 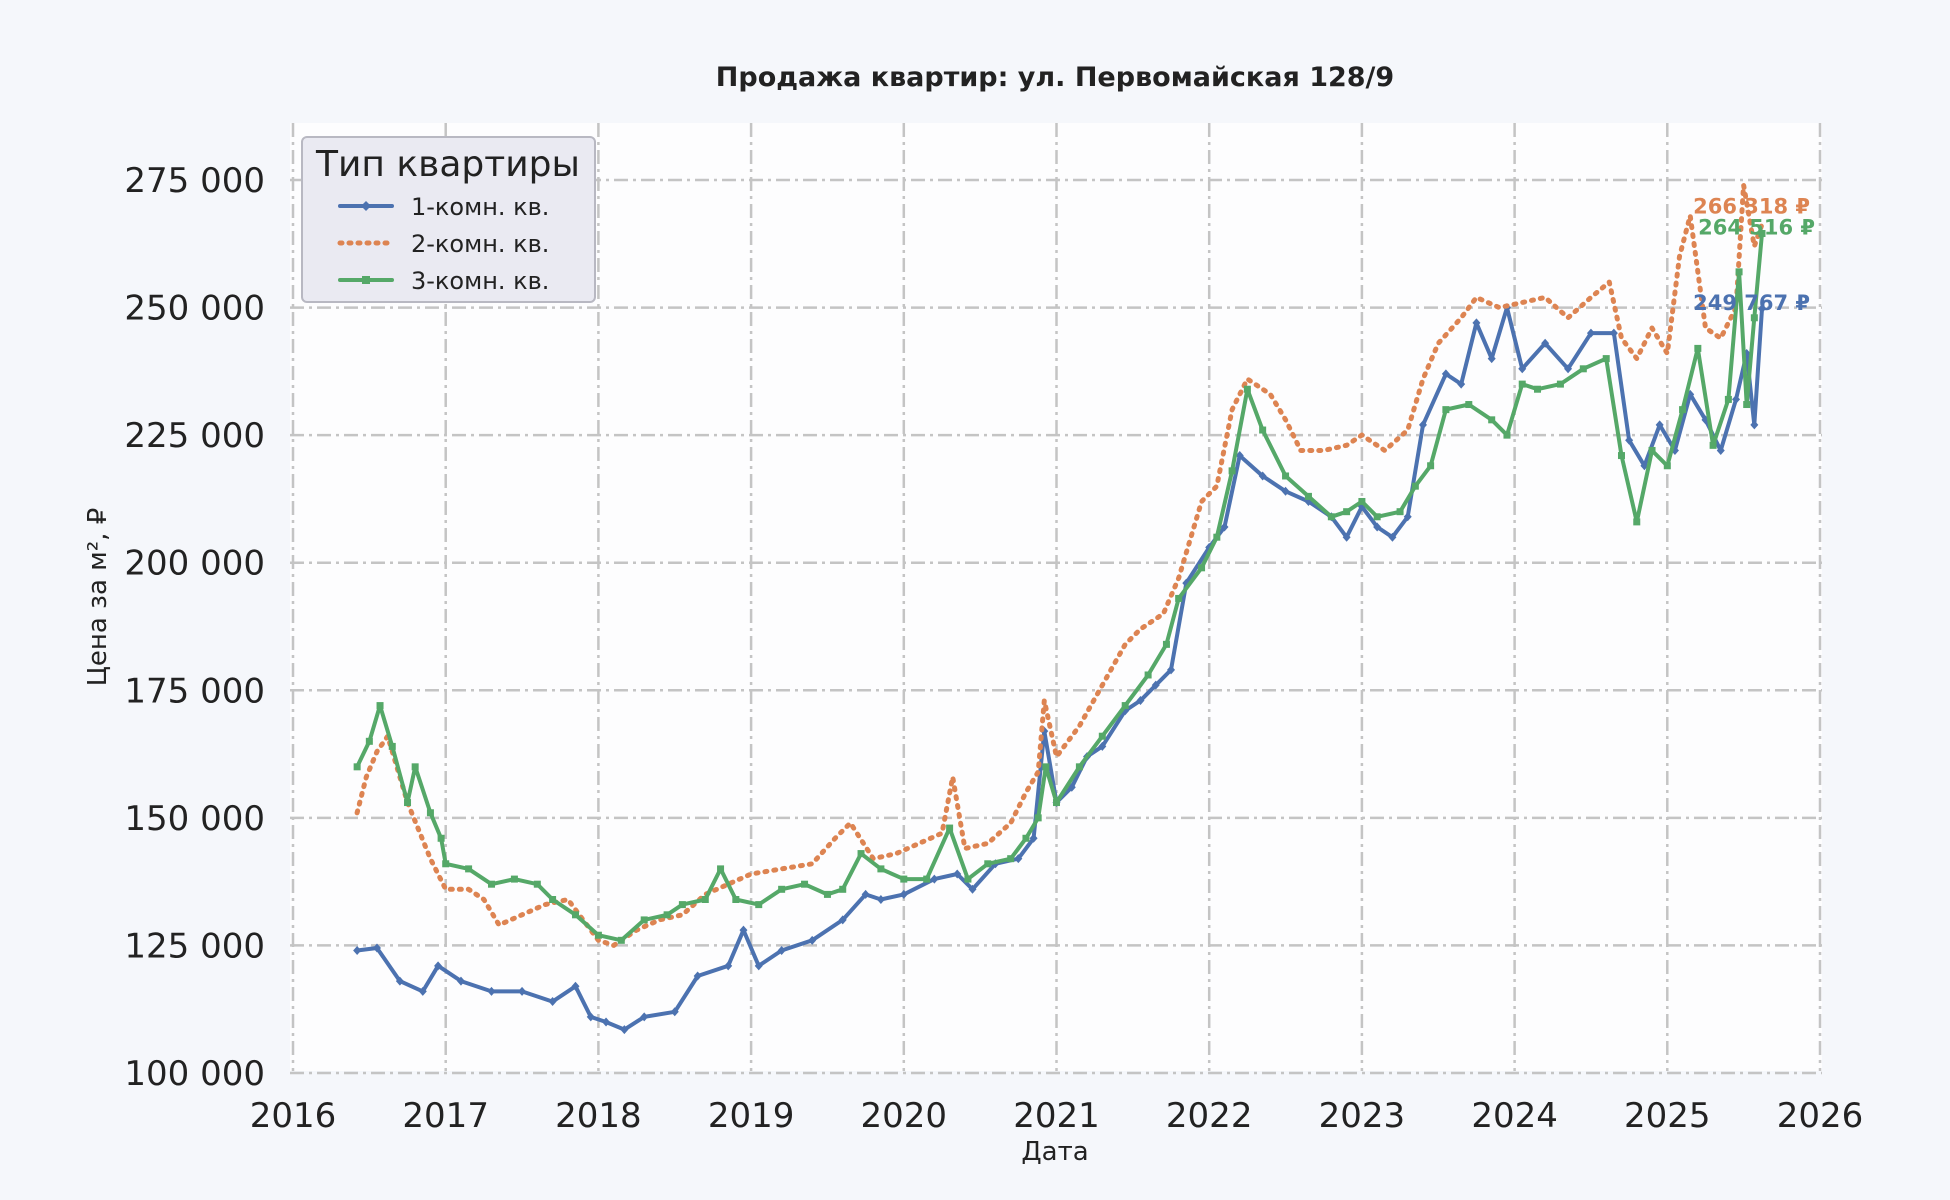 What do you see at coordinates (480, 244) in the screenshot?
I see `legend-label: 2-комн. кв.` at bounding box center [480, 244].